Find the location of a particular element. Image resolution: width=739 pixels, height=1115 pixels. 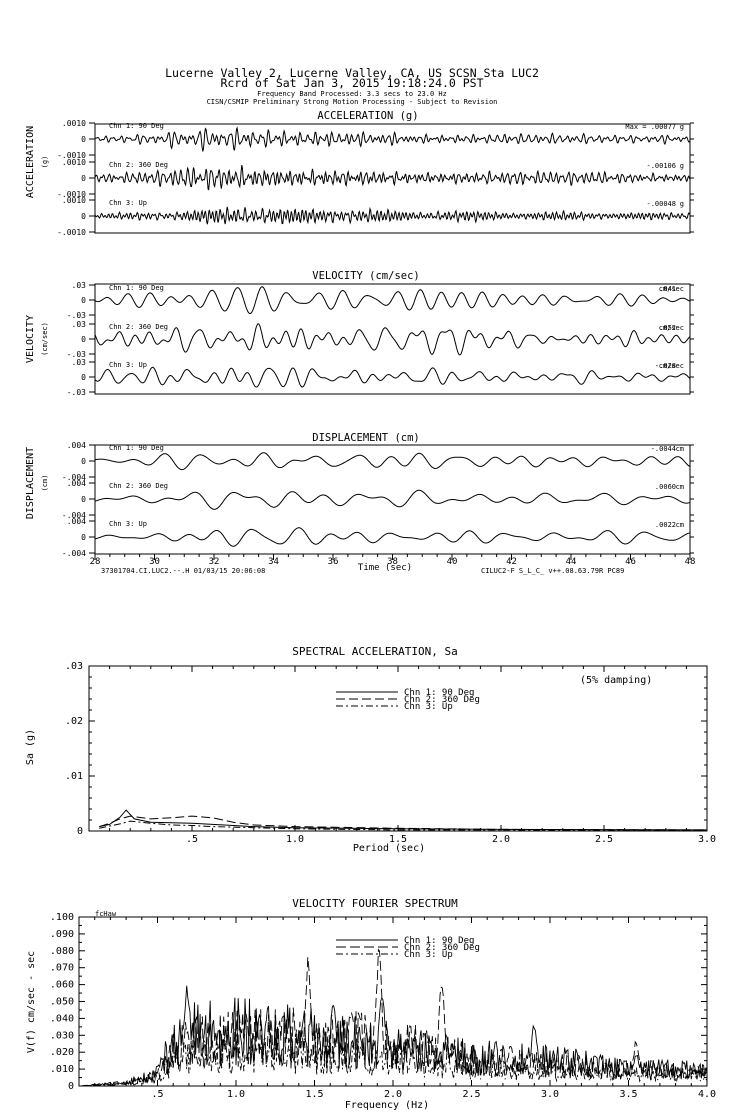

y-tick-label: .030 is located at coordinates (62, 1035).